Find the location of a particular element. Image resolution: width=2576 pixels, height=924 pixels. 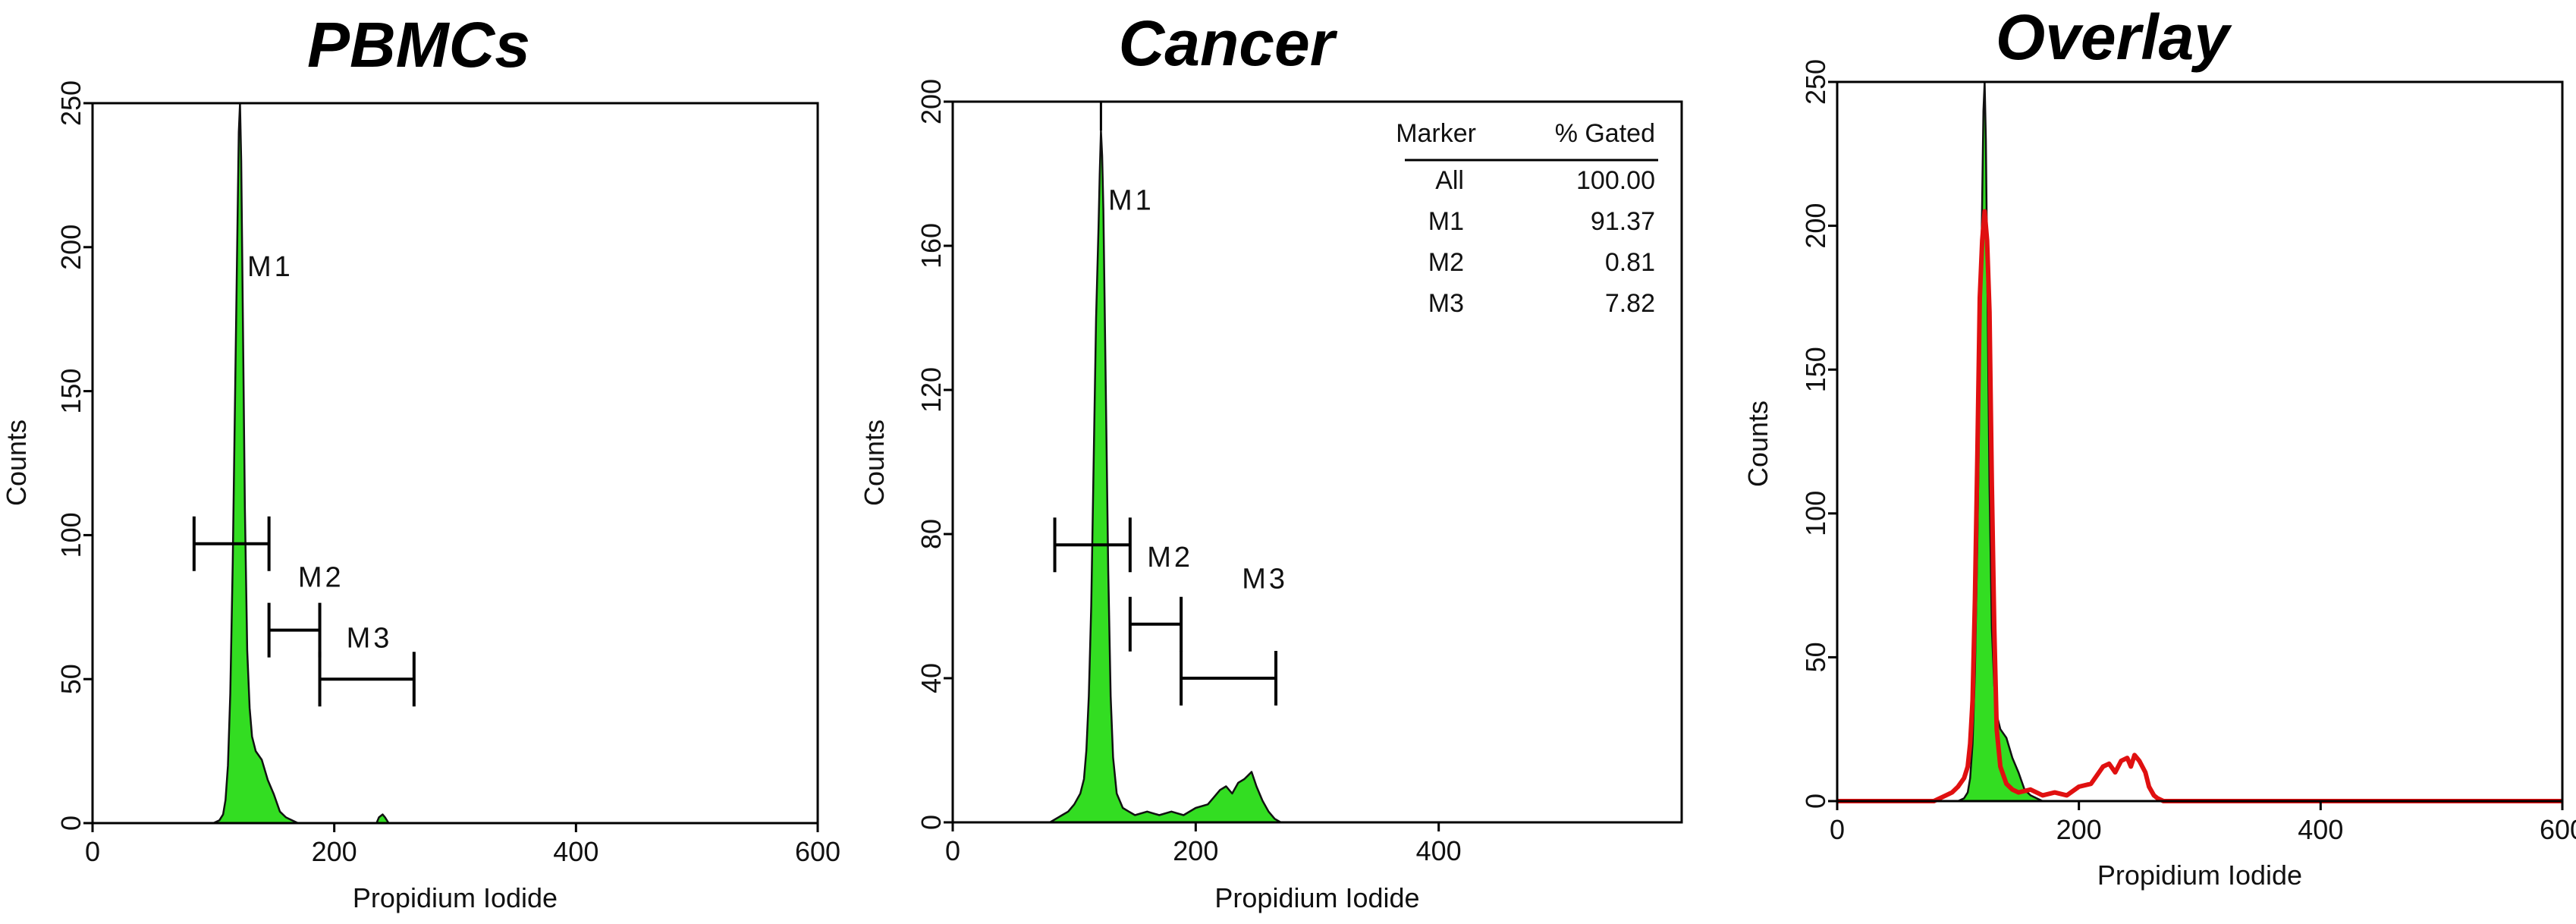

stats-row-label: M2 is located at coordinates (1446, 262).